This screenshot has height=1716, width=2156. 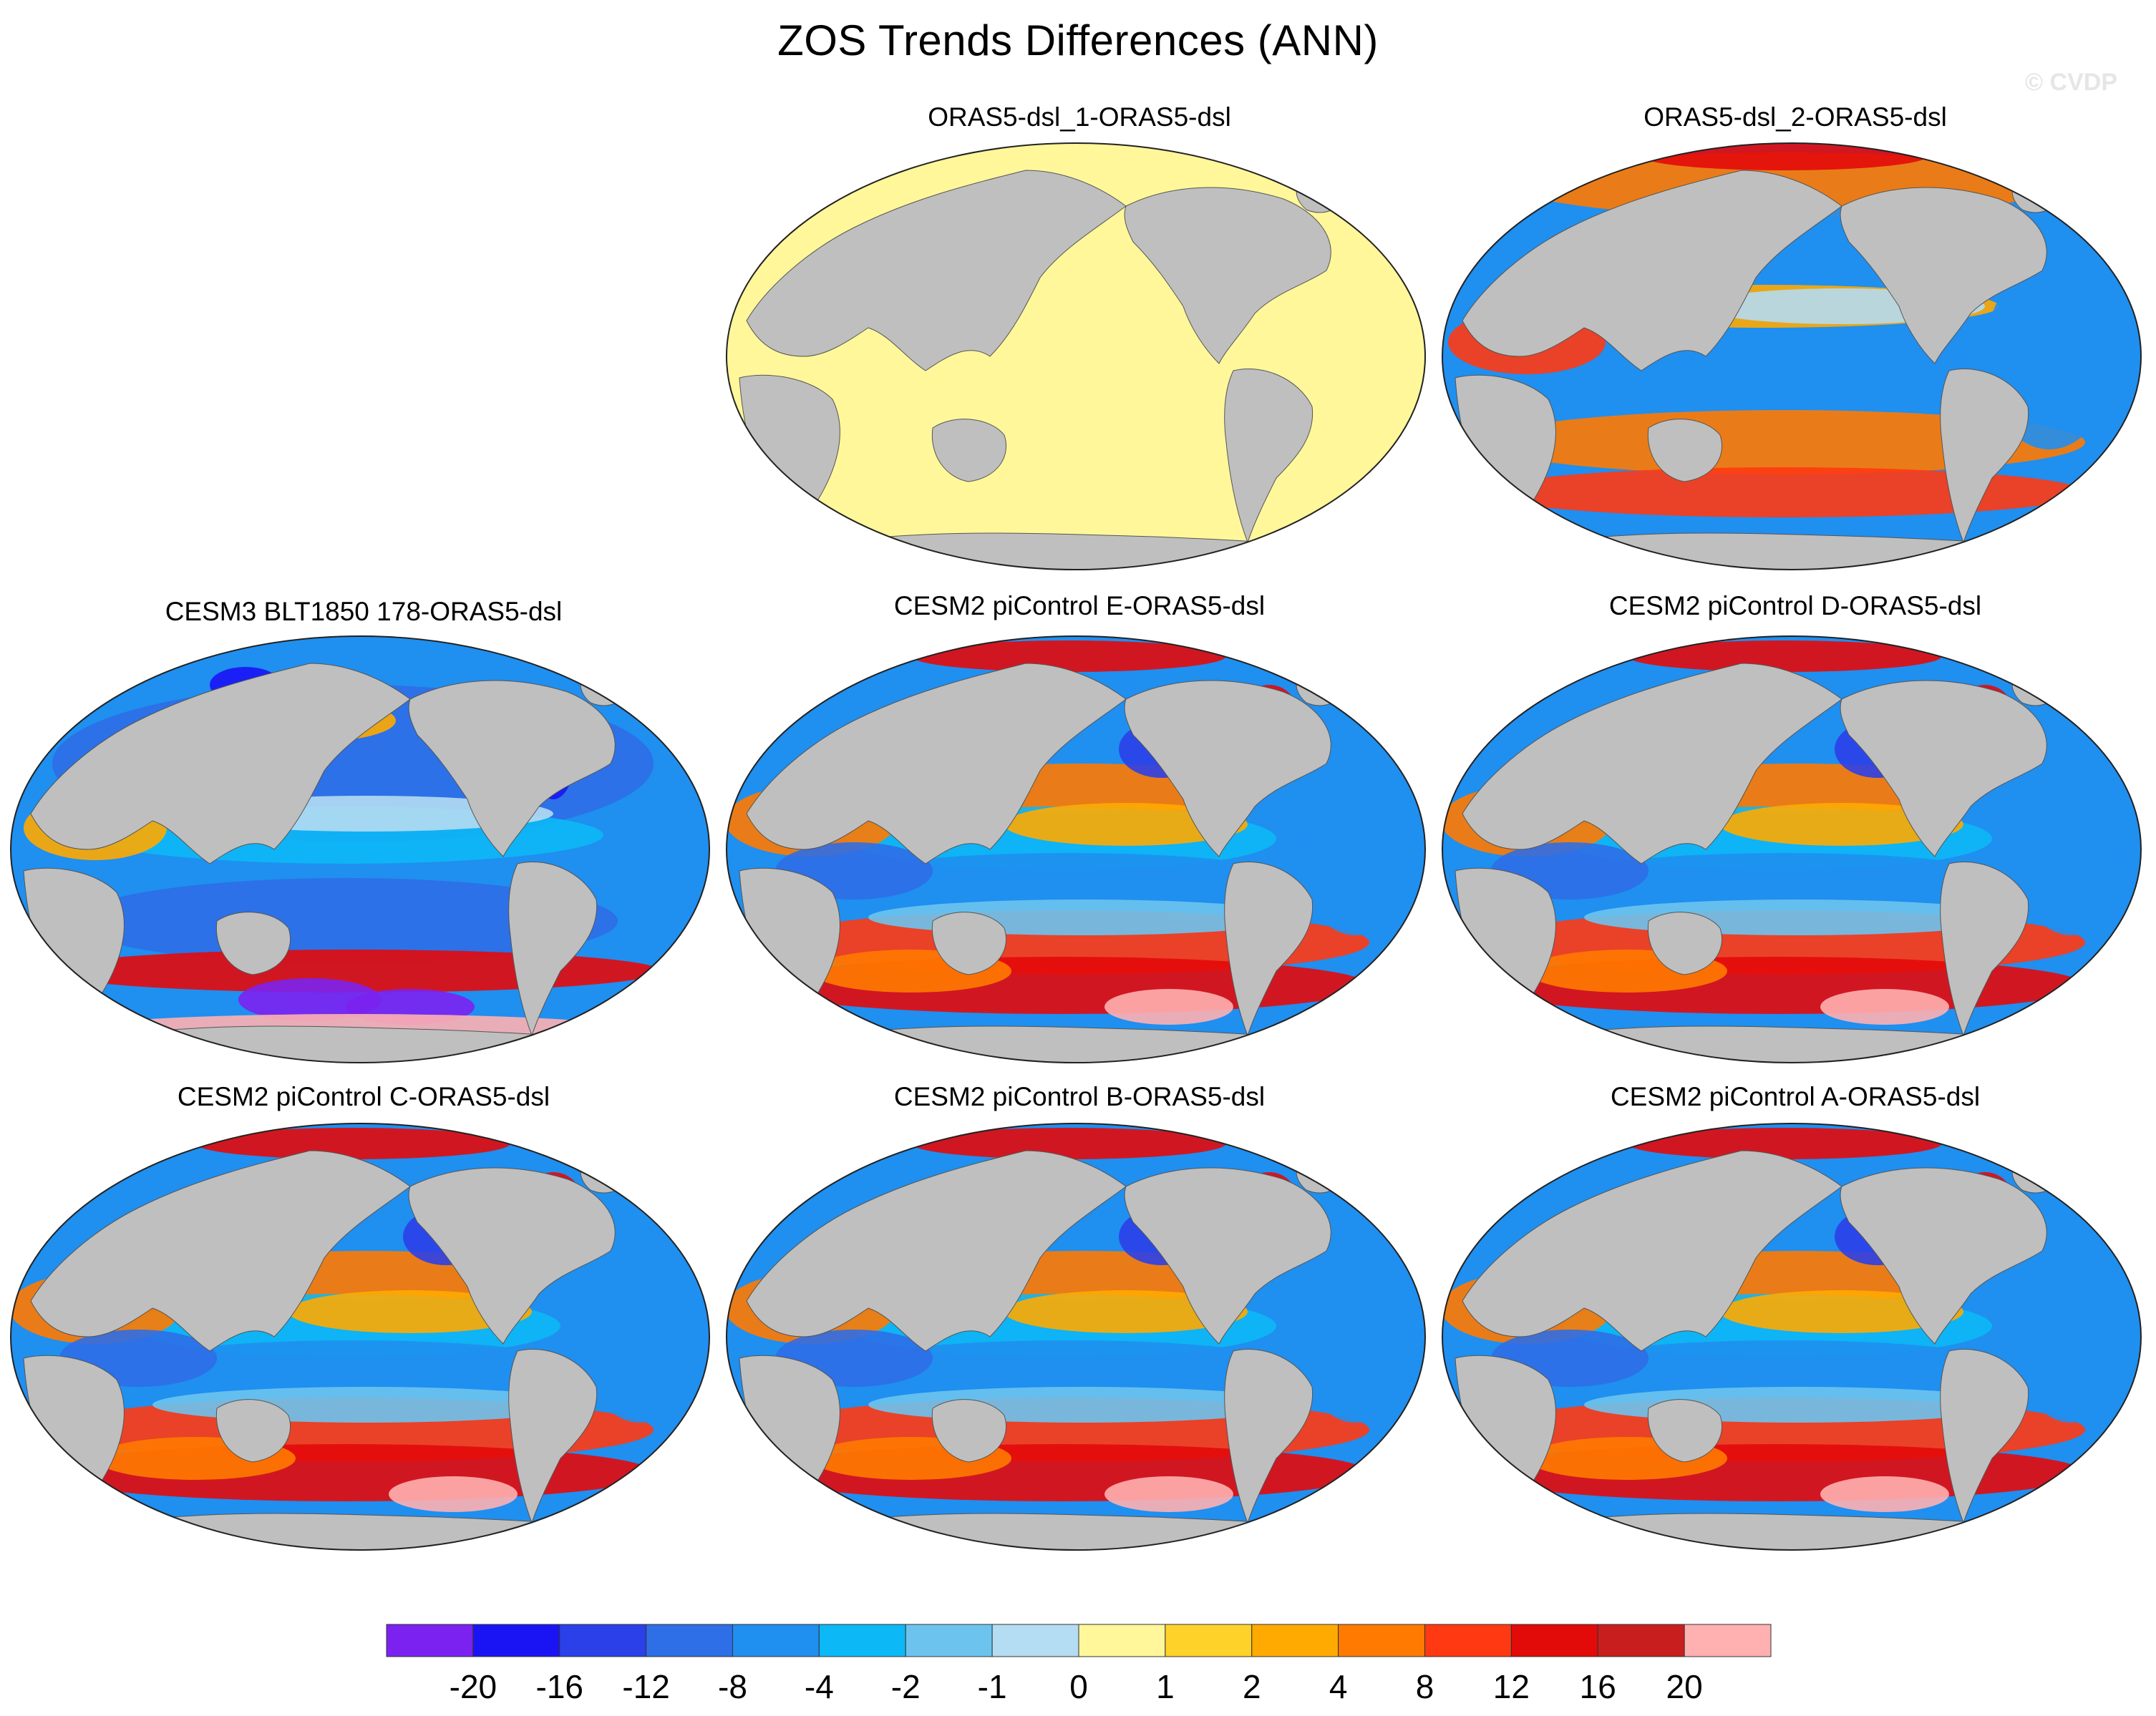 What do you see at coordinates (363, 1096) in the screenshot?
I see `panel-title-6: CESM2 piControl C-ORAS5-dsl` at bounding box center [363, 1096].